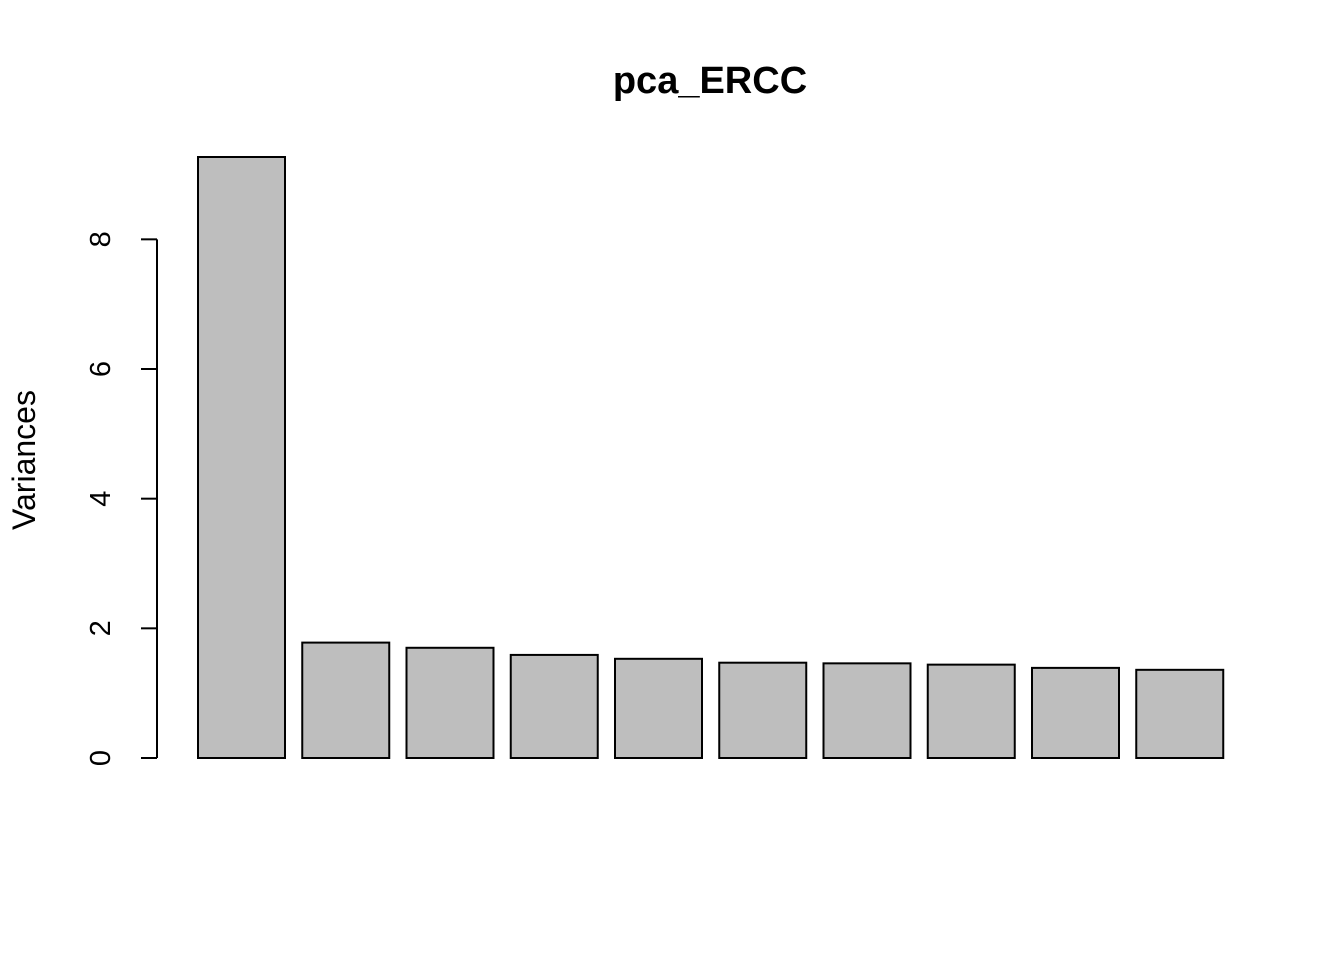 The height and width of the screenshot is (960, 1344). Describe the element at coordinates (101, 369) in the screenshot. I see `y-tick-label: 6` at that location.